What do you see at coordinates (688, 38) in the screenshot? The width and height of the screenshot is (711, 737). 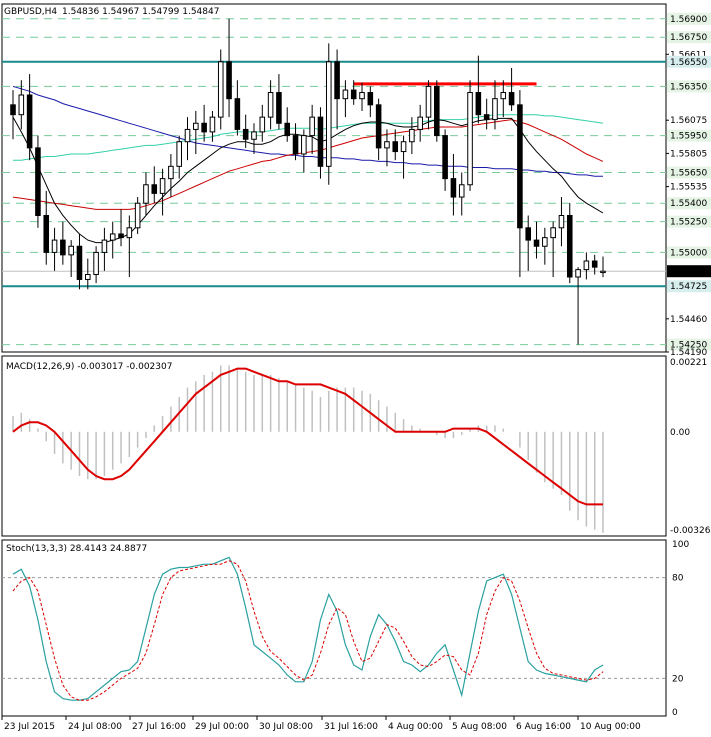 I see `price-axis-label: 1.56750` at bounding box center [688, 38].